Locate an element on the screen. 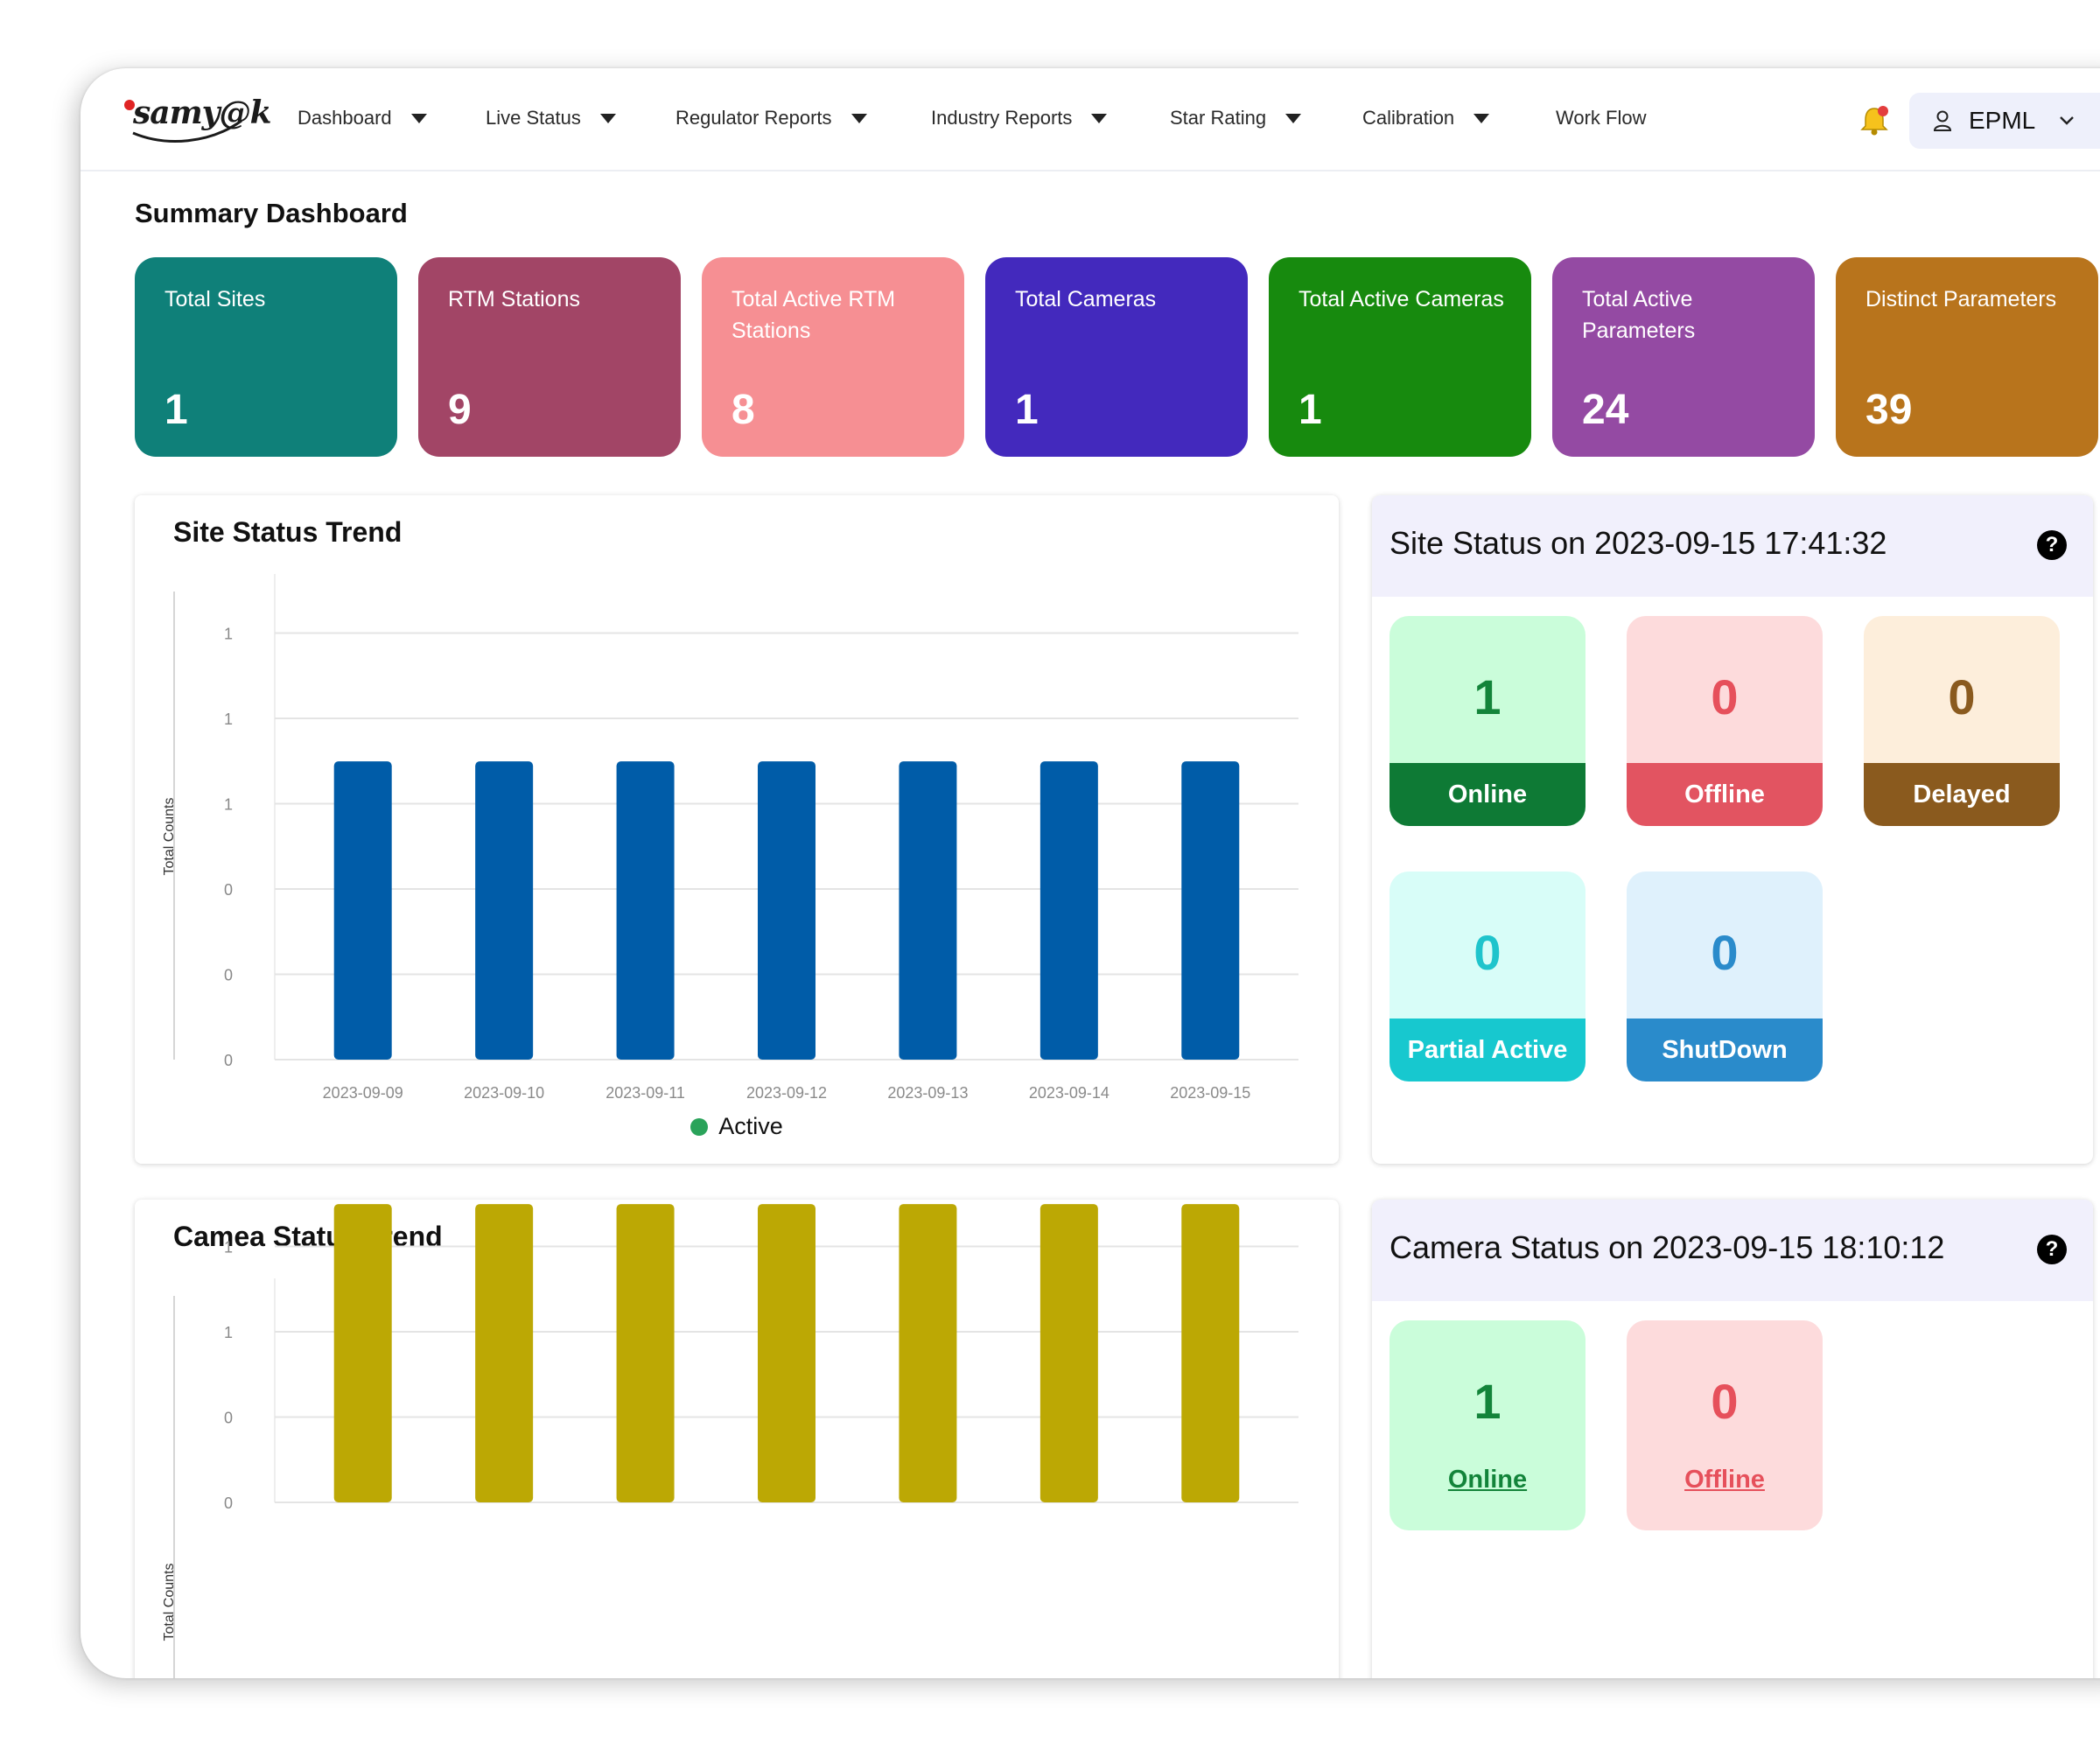 The image size is (2100, 1750). nav-work-flow-label: Work Flow is located at coordinates (1601, 118).